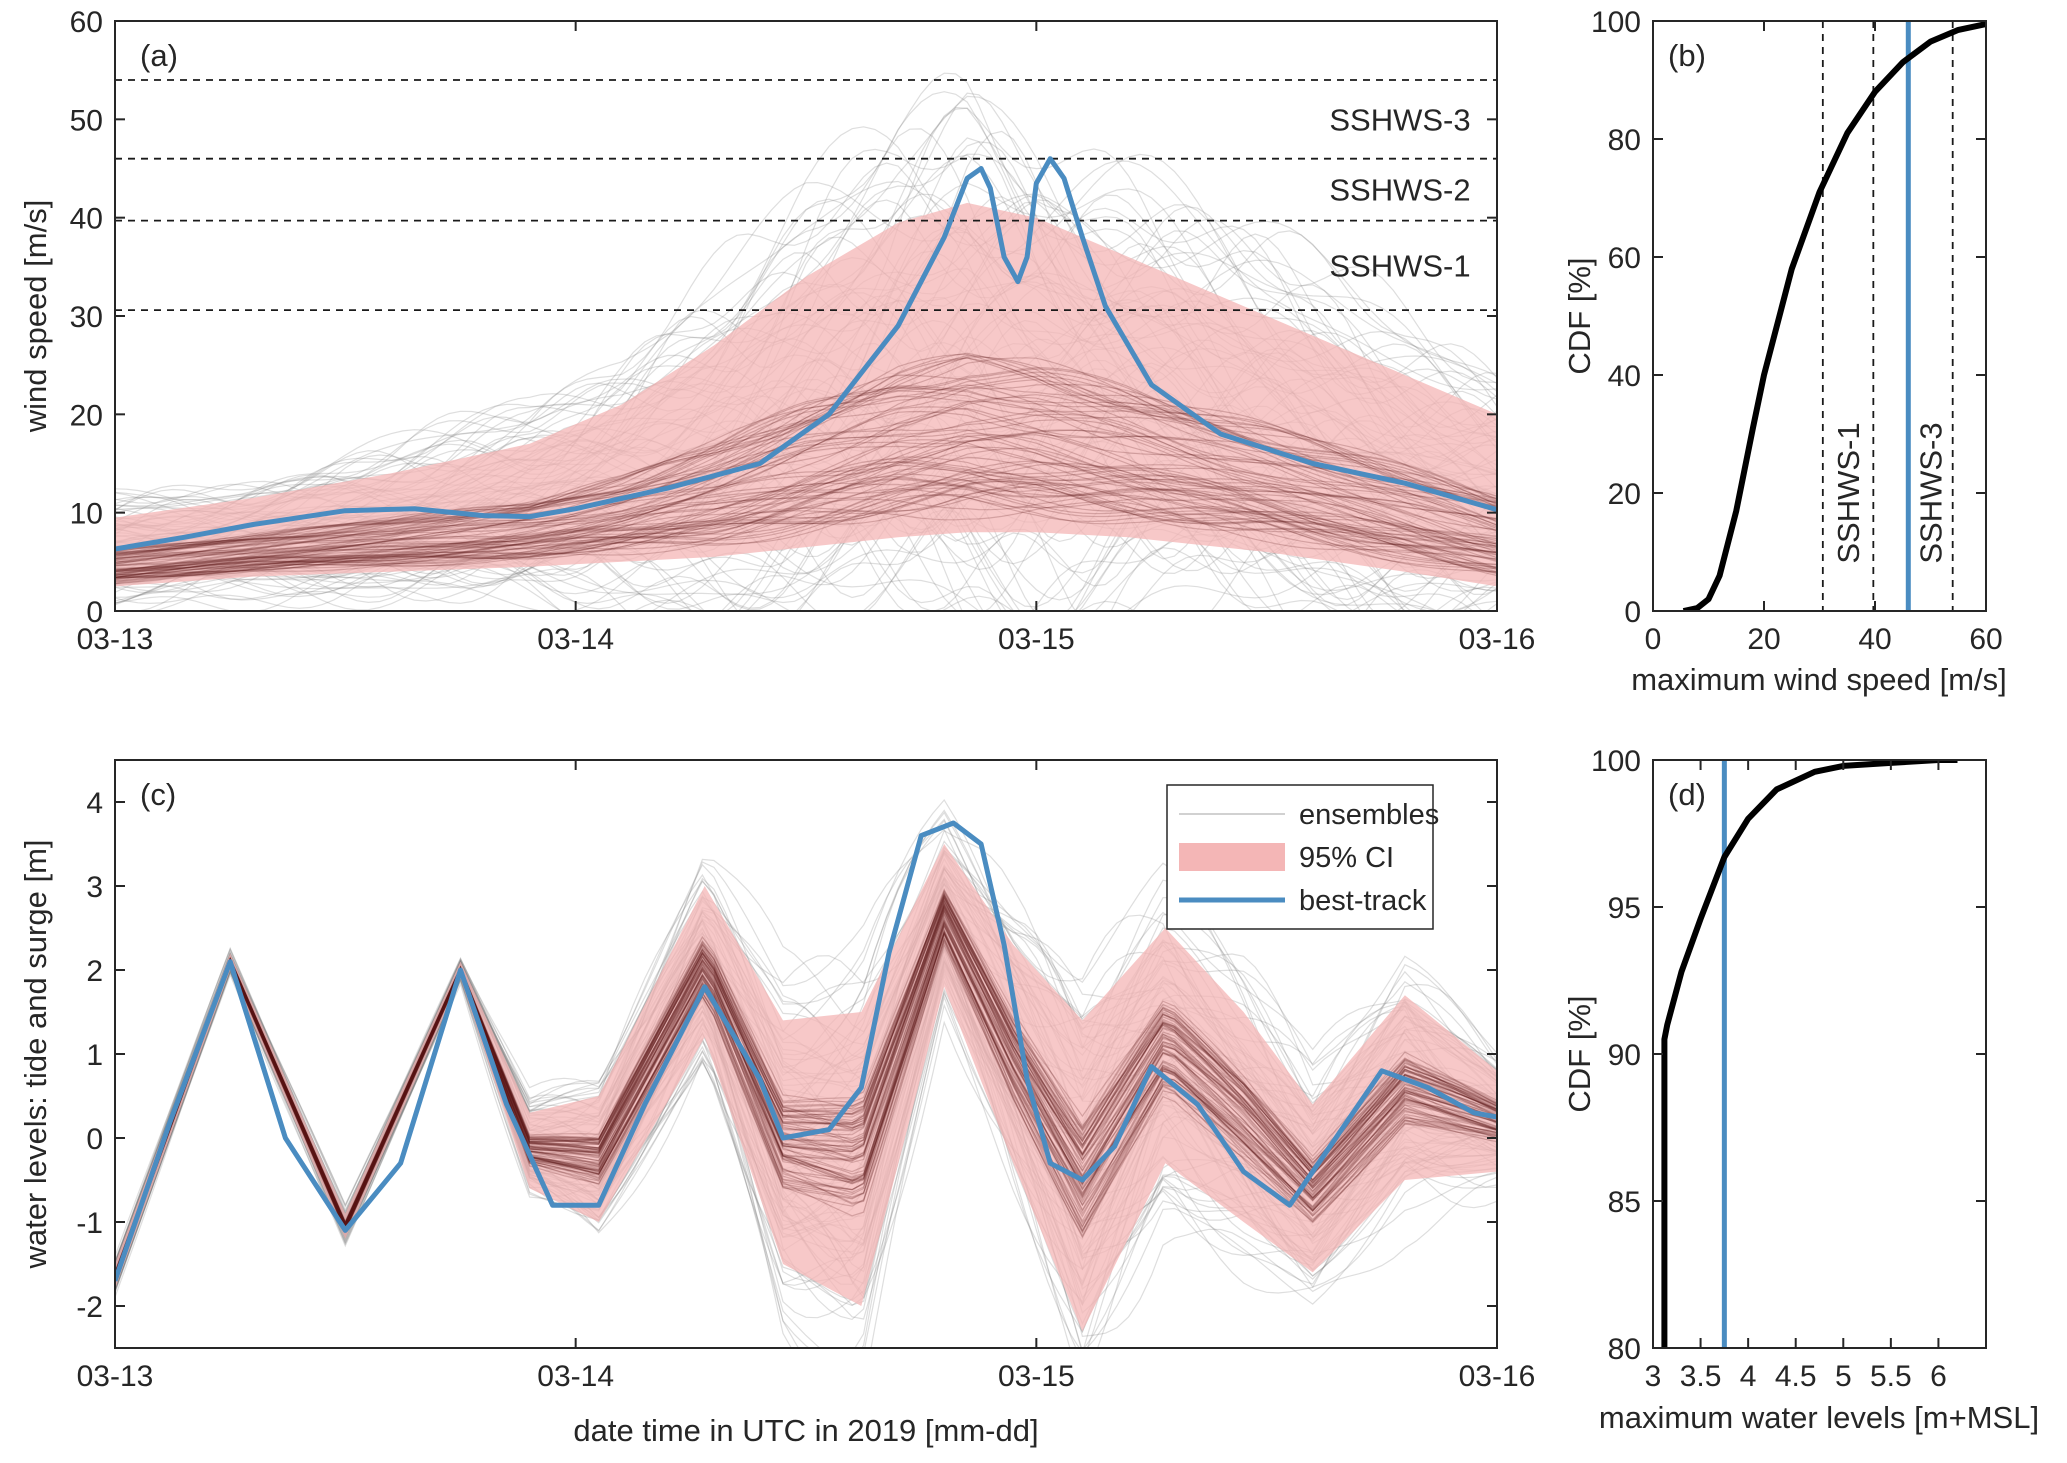  Describe the element at coordinates (86, 22) in the screenshot. I see `y-tick-label: 60` at that location.